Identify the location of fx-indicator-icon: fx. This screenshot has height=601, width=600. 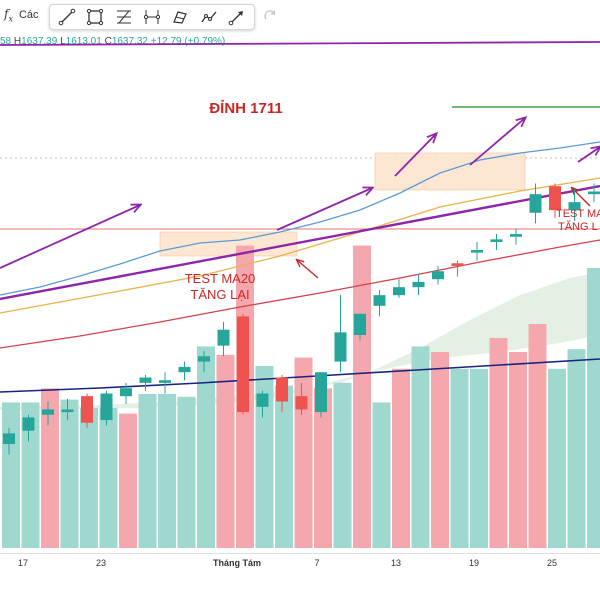
(8, 15).